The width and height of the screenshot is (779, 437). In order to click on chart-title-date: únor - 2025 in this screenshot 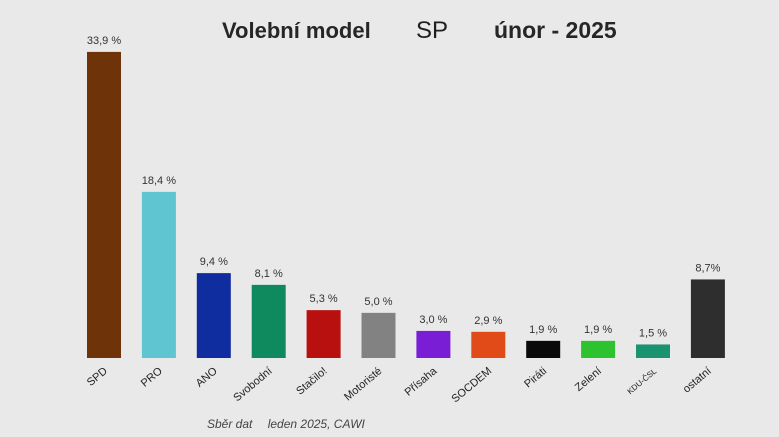, I will do `click(555, 30)`.